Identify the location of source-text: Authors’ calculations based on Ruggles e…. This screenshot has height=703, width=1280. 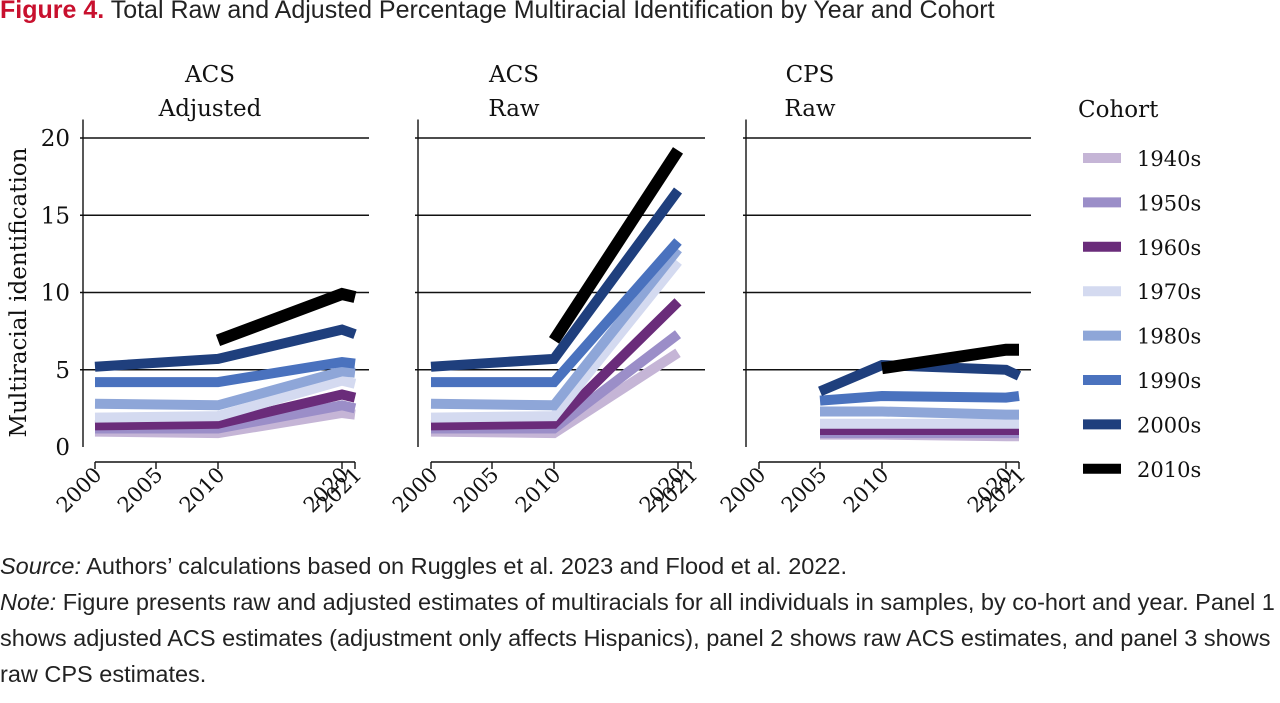
(464, 566).